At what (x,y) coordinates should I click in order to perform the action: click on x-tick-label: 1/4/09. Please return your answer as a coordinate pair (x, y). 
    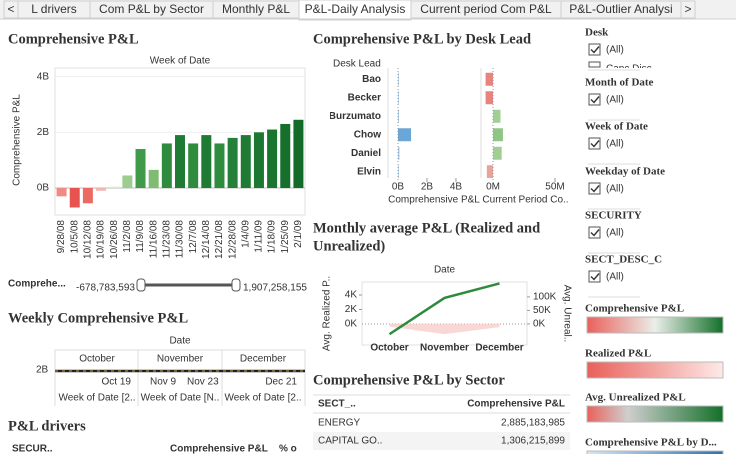
    Looking at the image, I should click on (245, 234).